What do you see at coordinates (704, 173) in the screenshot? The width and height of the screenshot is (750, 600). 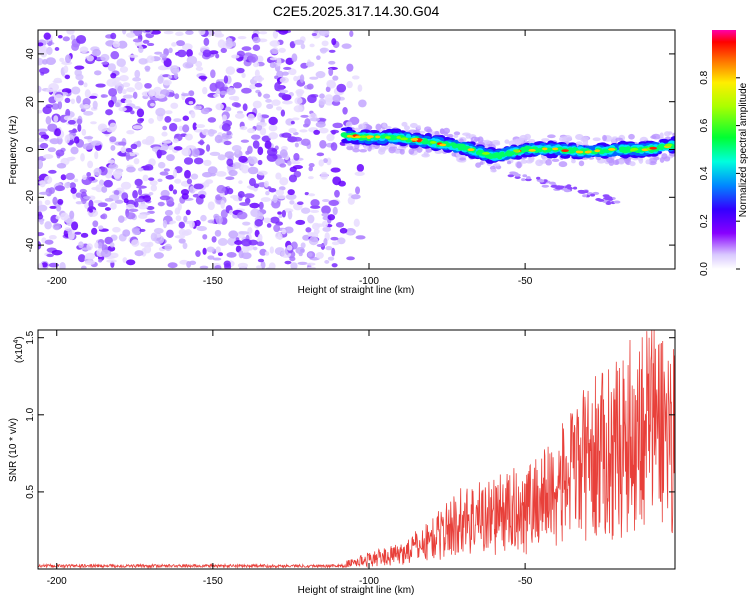 I see `colorbar-tick-label: 0.4` at bounding box center [704, 173].